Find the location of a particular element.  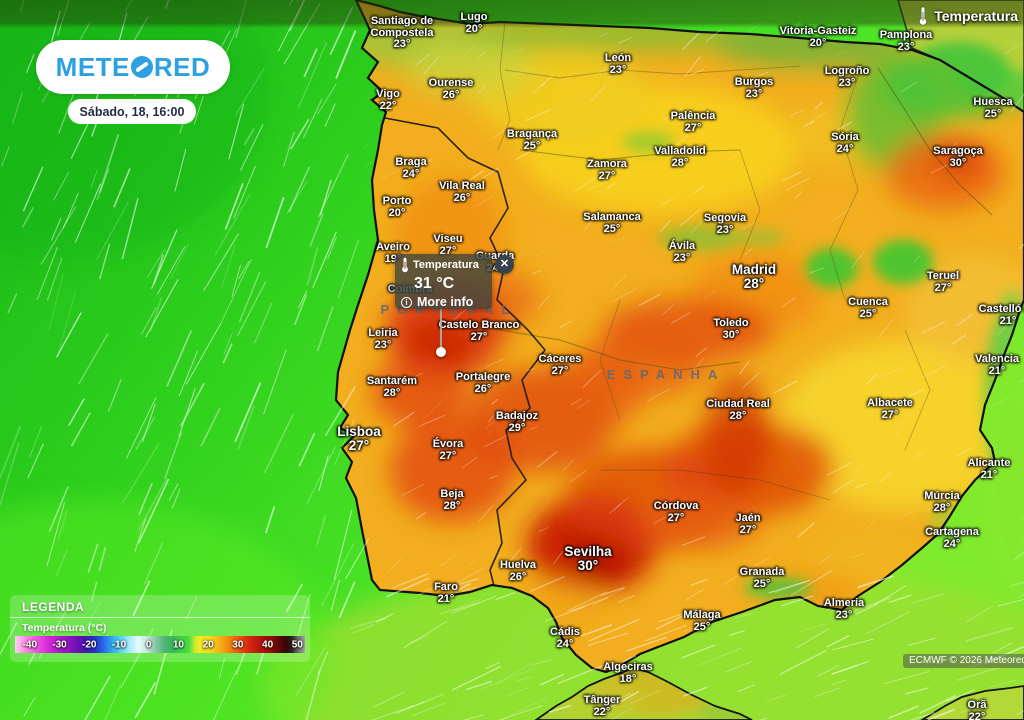

map-tooltip: Temperatura 31 °C i More info is located at coordinates (443, 281).